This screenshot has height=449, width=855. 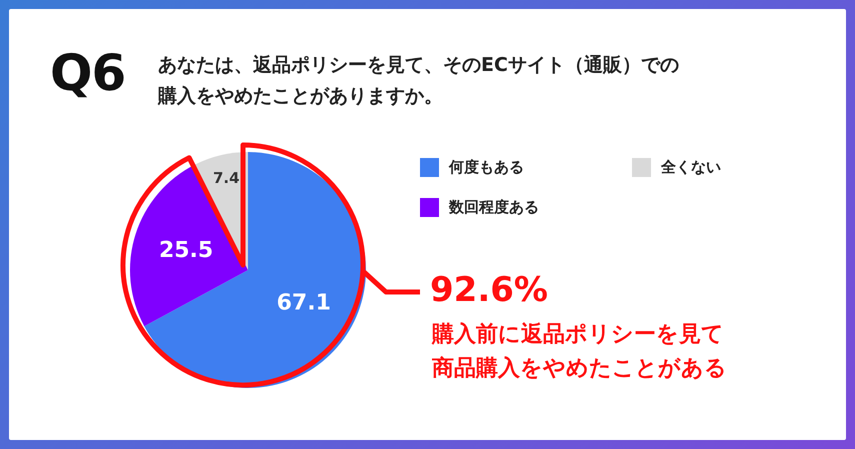 I want to click on legend-label: 数回程度ある, so click(x=493, y=207).